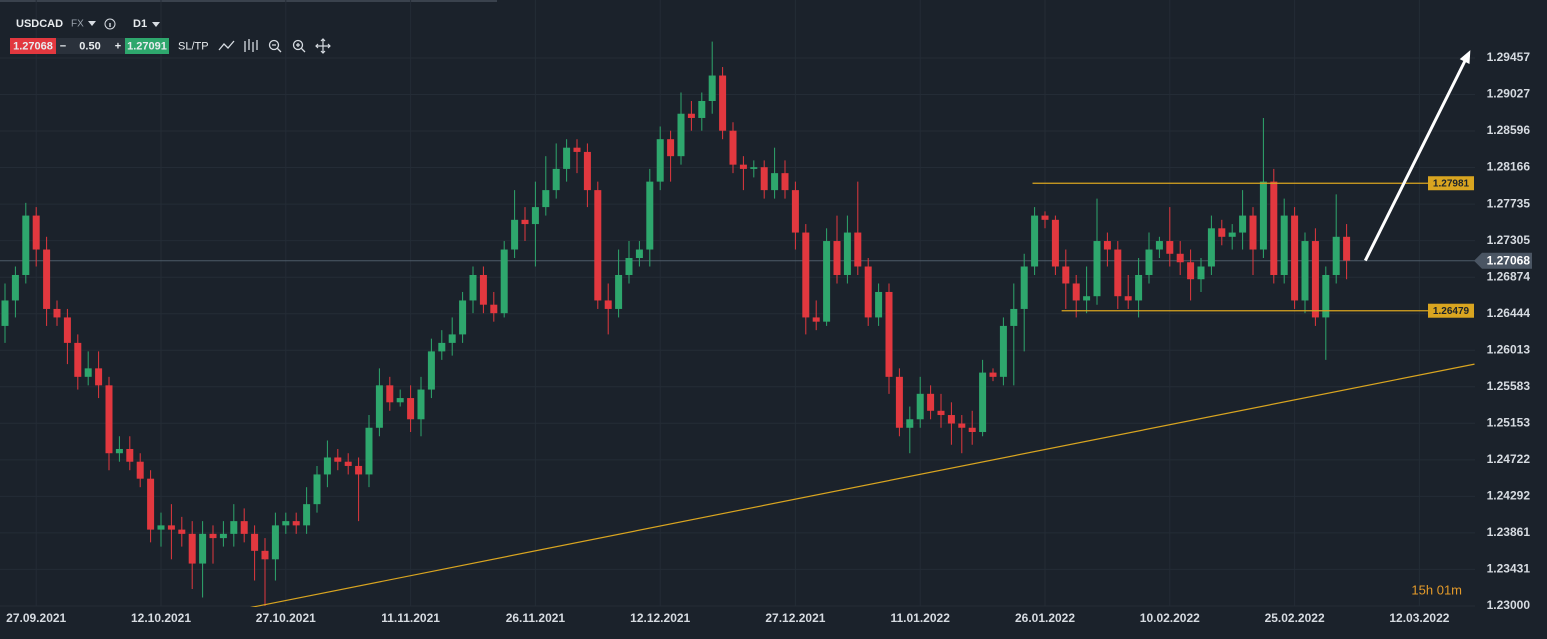 This screenshot has width=1547, height=639. What do you see at coordinates (118, 46) in the screenshot?
I see `plus-button: +` at bounding box center [118, 46].